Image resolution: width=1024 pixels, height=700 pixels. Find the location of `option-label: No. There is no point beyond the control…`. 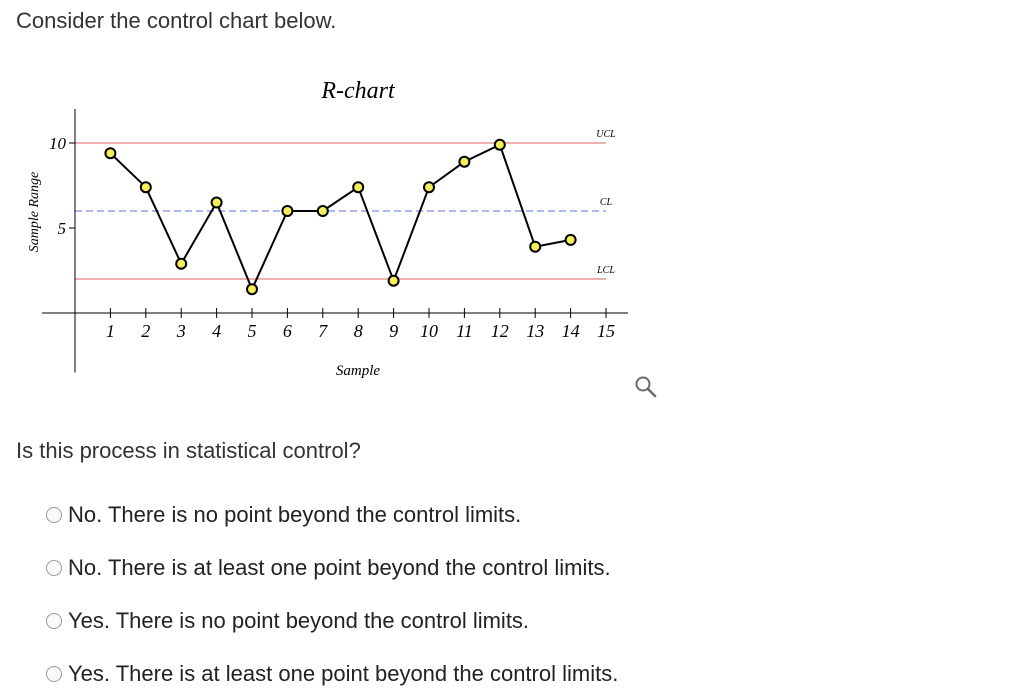

option-label: No. There is no point beyond the control… is located at coordinates (295, 514).